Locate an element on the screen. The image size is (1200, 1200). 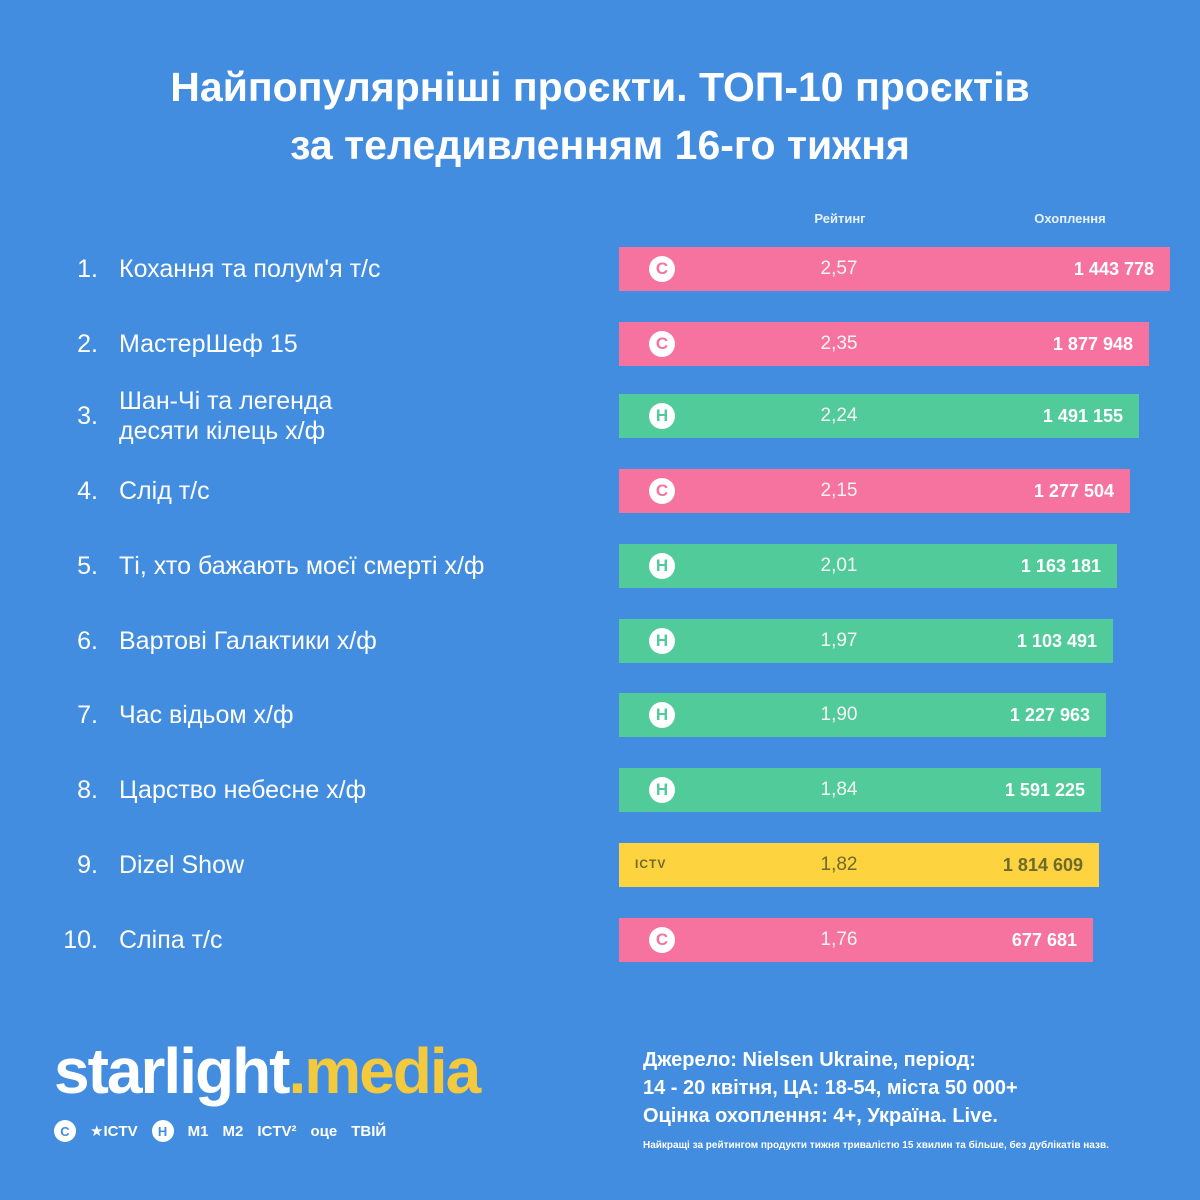
rating-bar: Н 1,90 1 227 963 is located at coordinates (862, 715).